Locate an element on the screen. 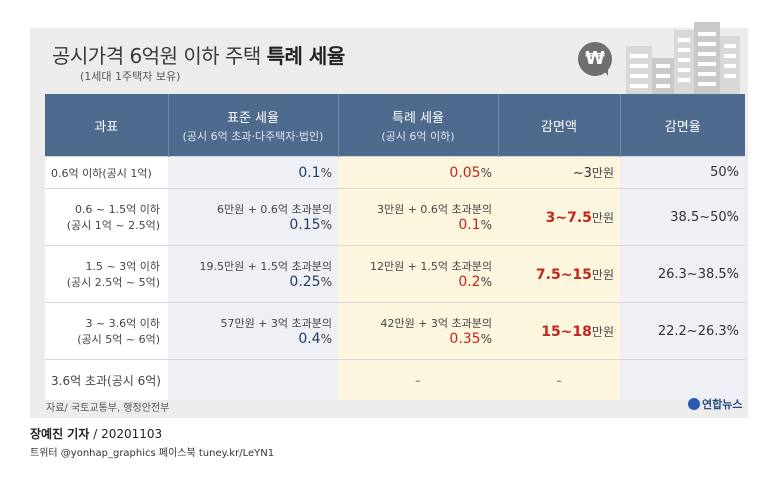 The width and height of the screenshot is (776, 480). standard-rate-cell: 19.5만원 + 1.5억 초과분의 0.25% is located at coordinates (253, 274).